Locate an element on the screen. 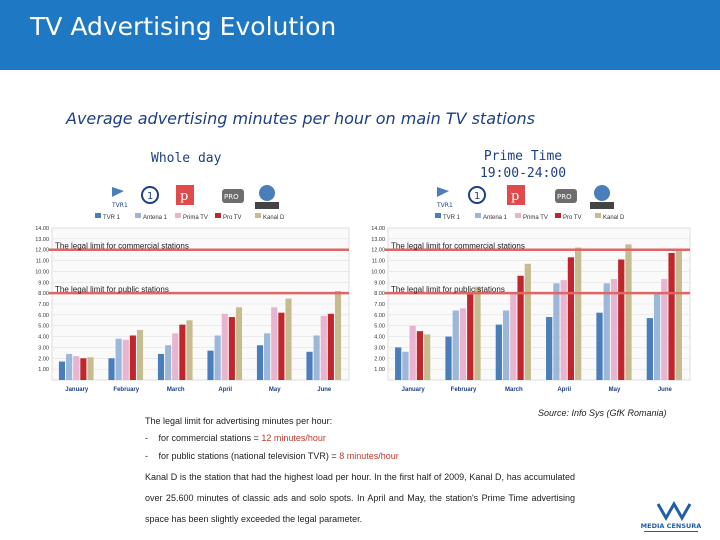 Image resolution: width=720 pixels, height=540 pixels. antena-logo-icon: 1 is located at coordinates (477, 195).